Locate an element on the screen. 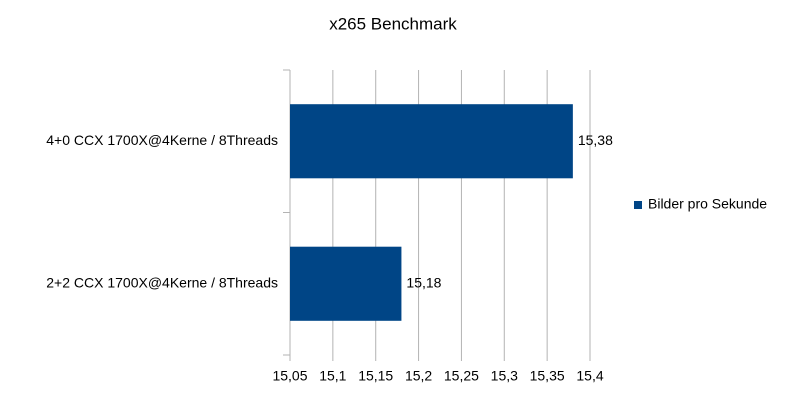  legend-label: Bilder pro Sekunde is located at coordinates (707, 204).